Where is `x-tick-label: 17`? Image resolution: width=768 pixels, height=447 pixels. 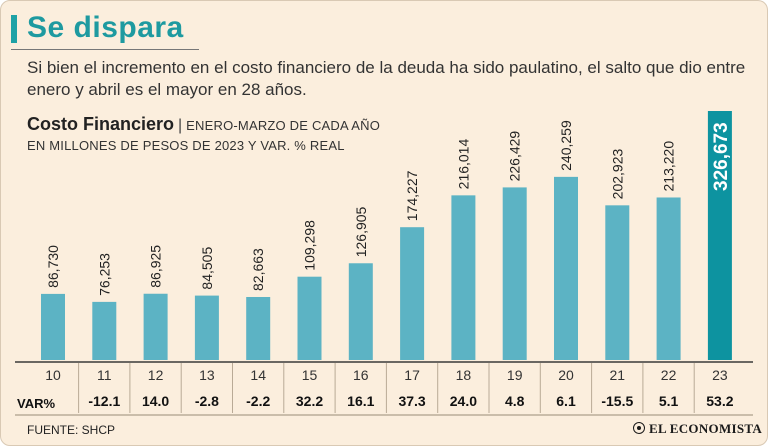
x-tick-label: 17 is located at coordinates (412, 375).